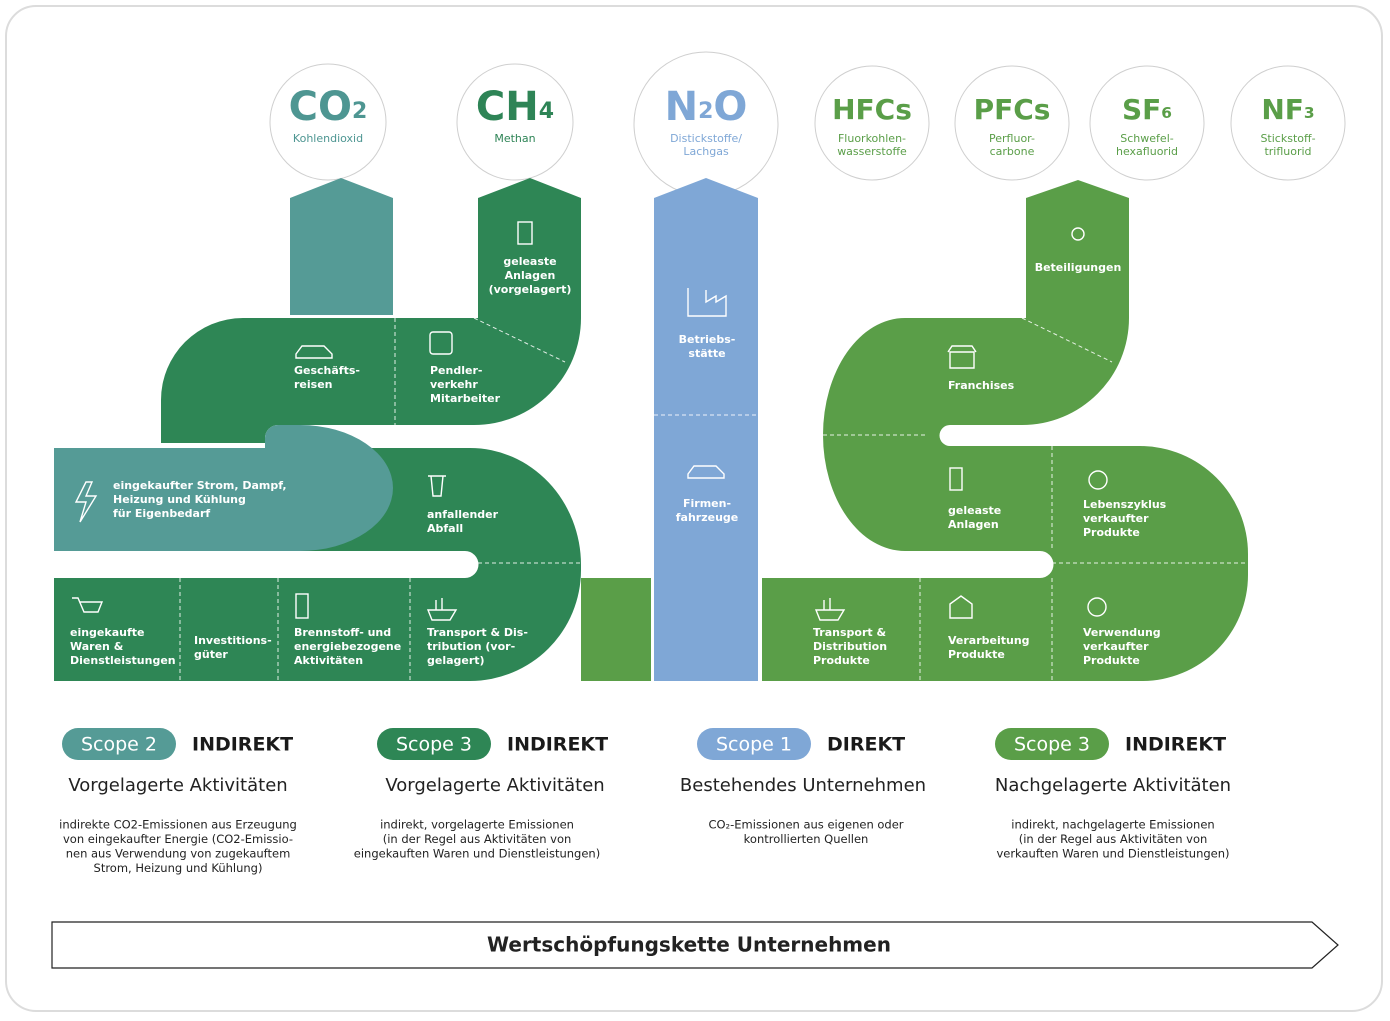 The image size is (1390, 1021). I want to click on gas-formula: CO2, so click(328, 107).